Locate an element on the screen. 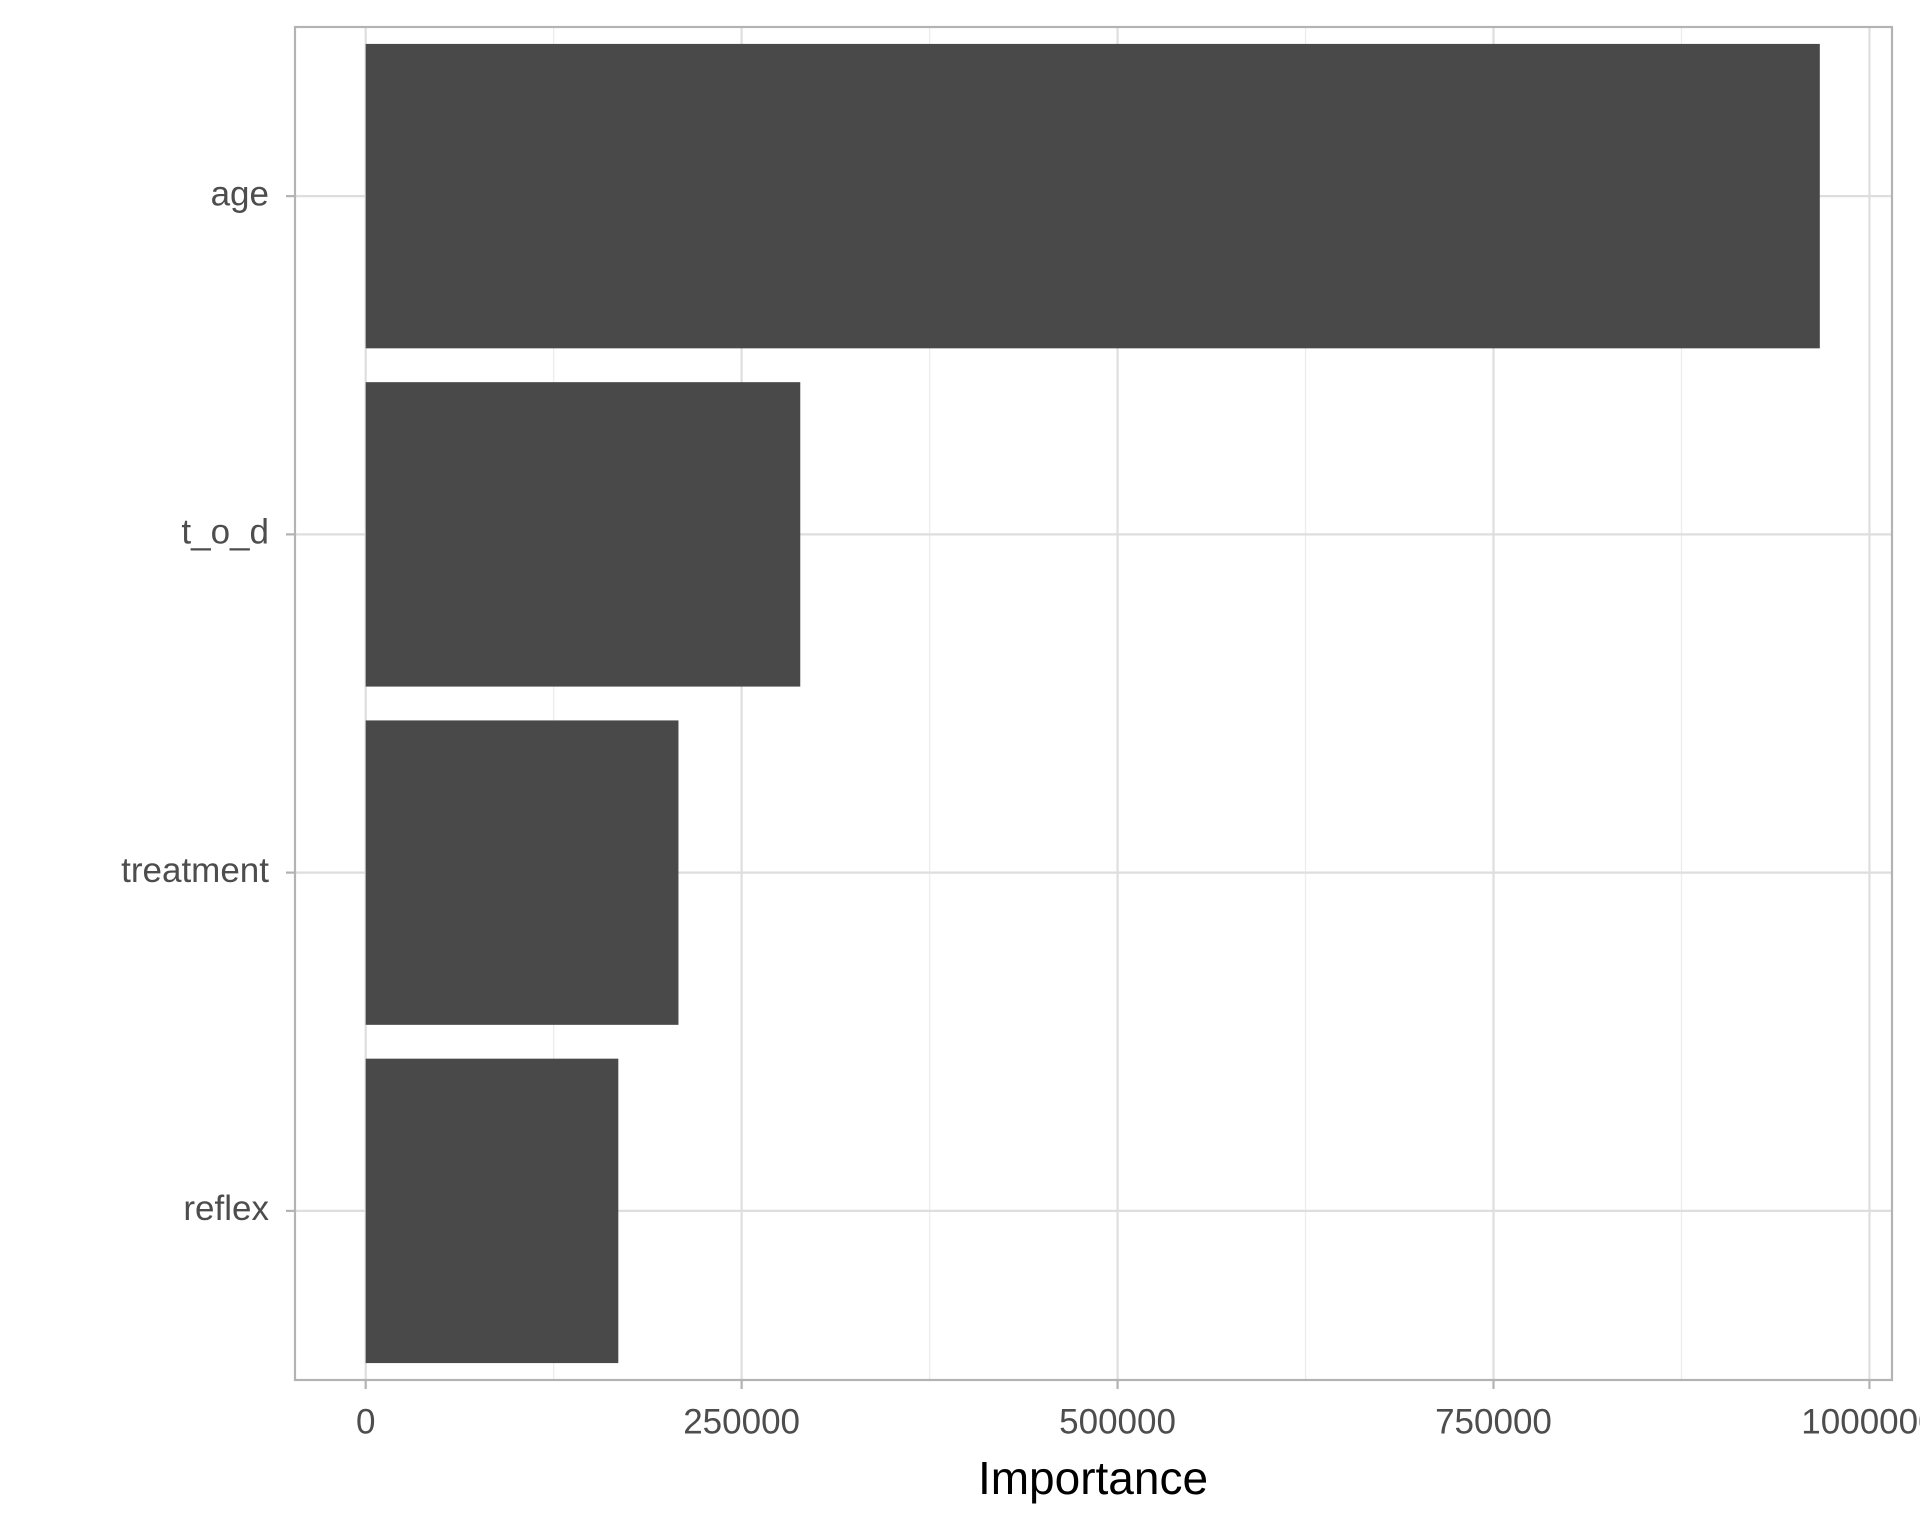  y-tick-label: age is located at coordinates (240, 193).